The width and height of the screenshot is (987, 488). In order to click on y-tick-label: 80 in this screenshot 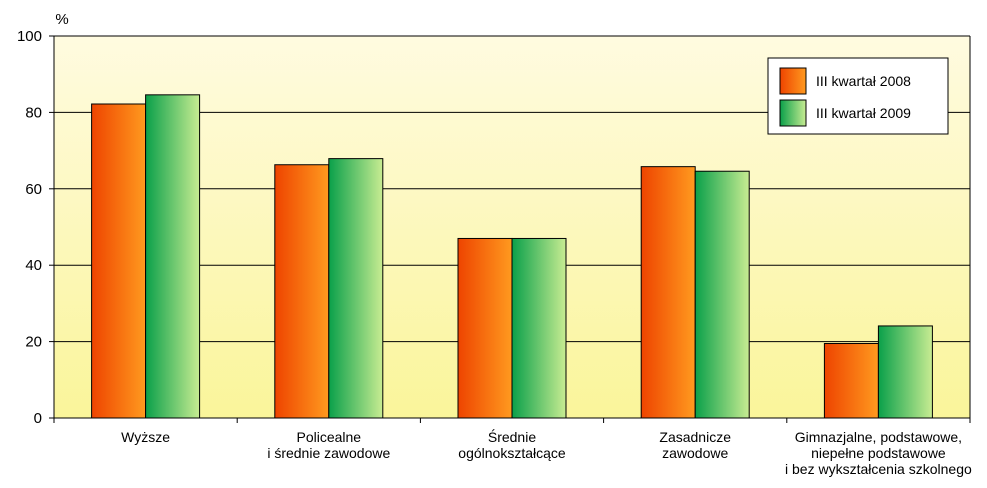, I will do `click(33, 112)`.